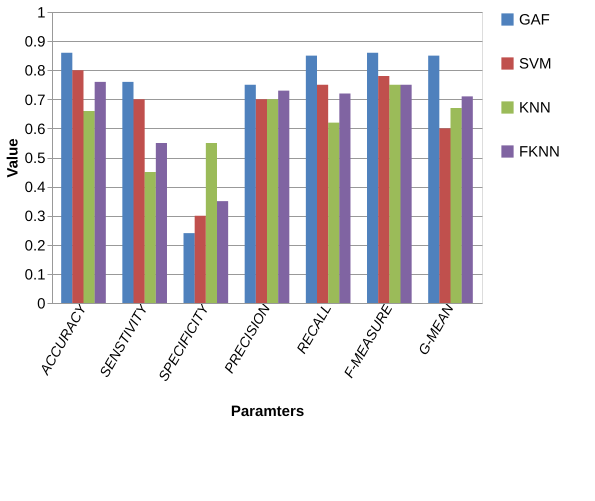 This screenshot has width=595, height=501. What do you see at coordinates (267, 411) in the screenshot?
I see `x-axis-title: Paramters` at bounding box center [267, 411].